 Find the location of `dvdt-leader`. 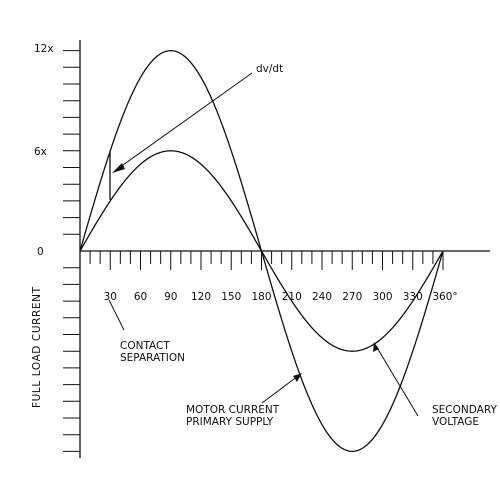

dvdt-leader is located at coordinates (184, 121).